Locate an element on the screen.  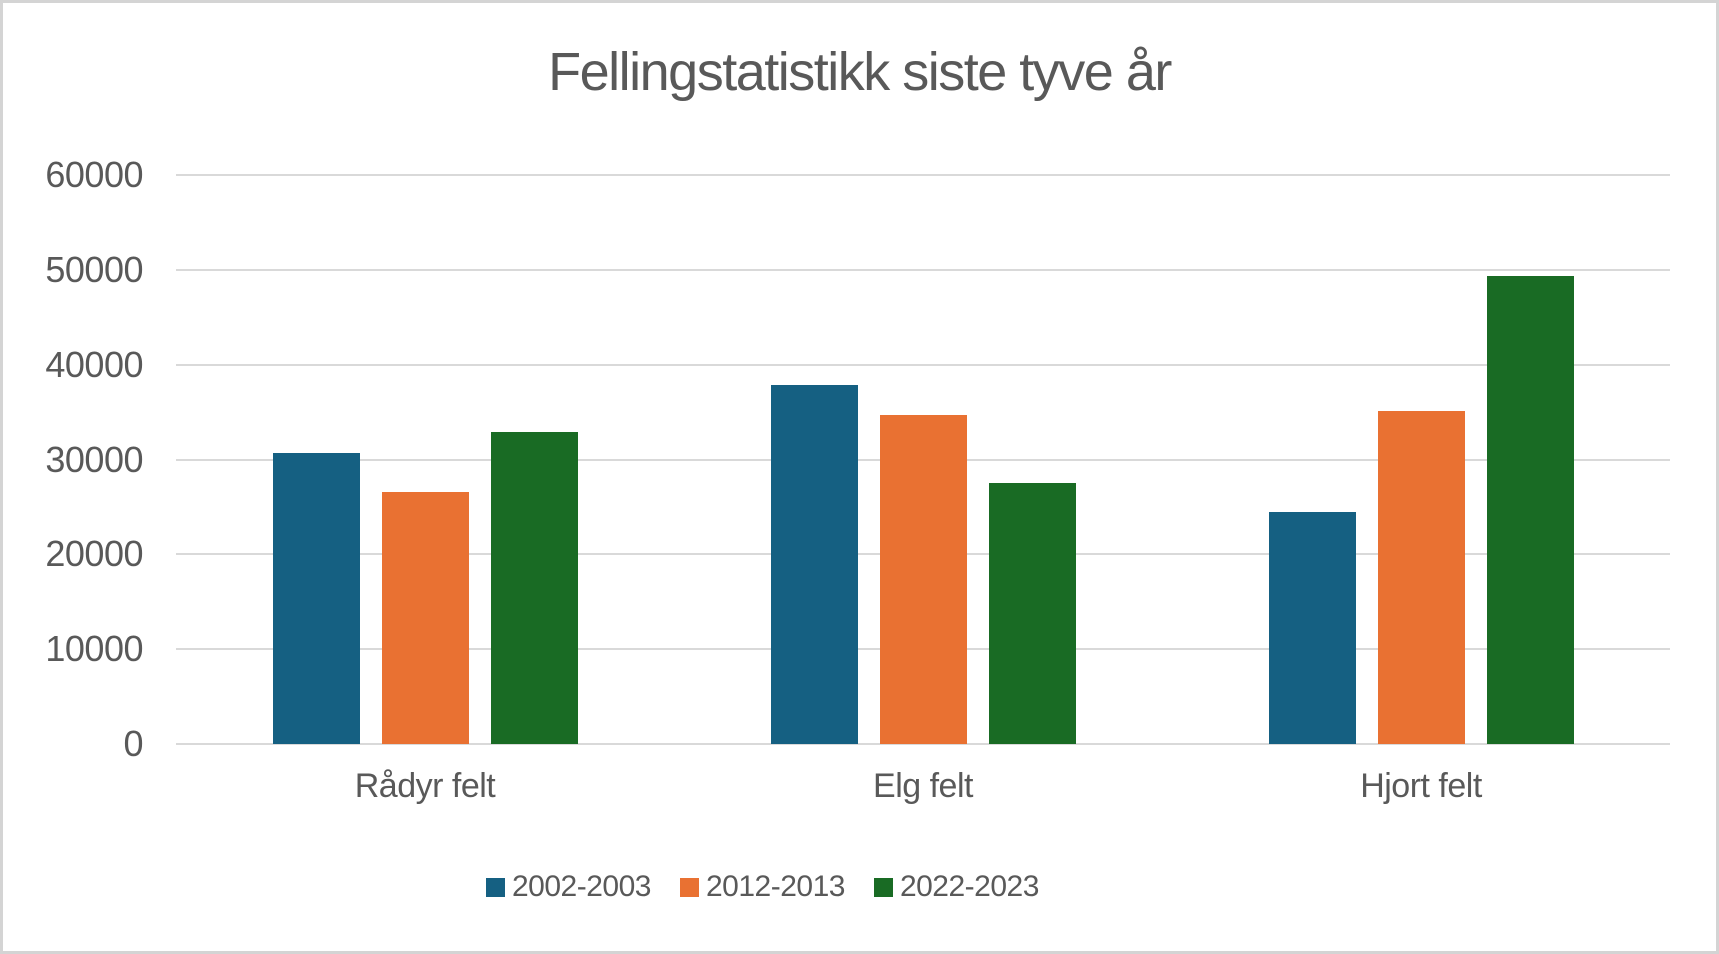
x-category-label-2: Elg felt is located at coordinates (923, 786).